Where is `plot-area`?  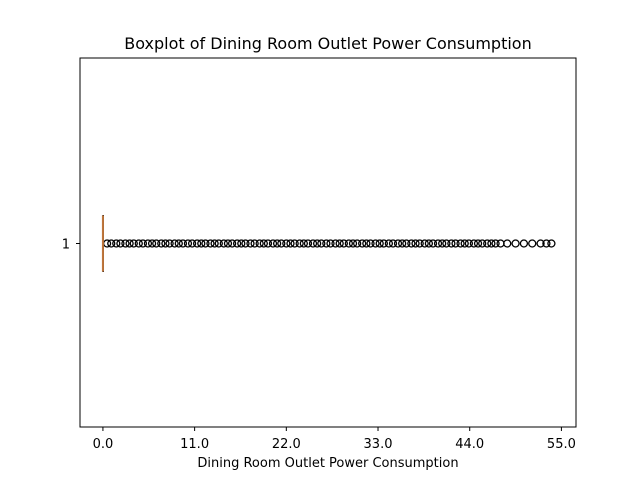
plot-area is located at coordinates (328, 243).